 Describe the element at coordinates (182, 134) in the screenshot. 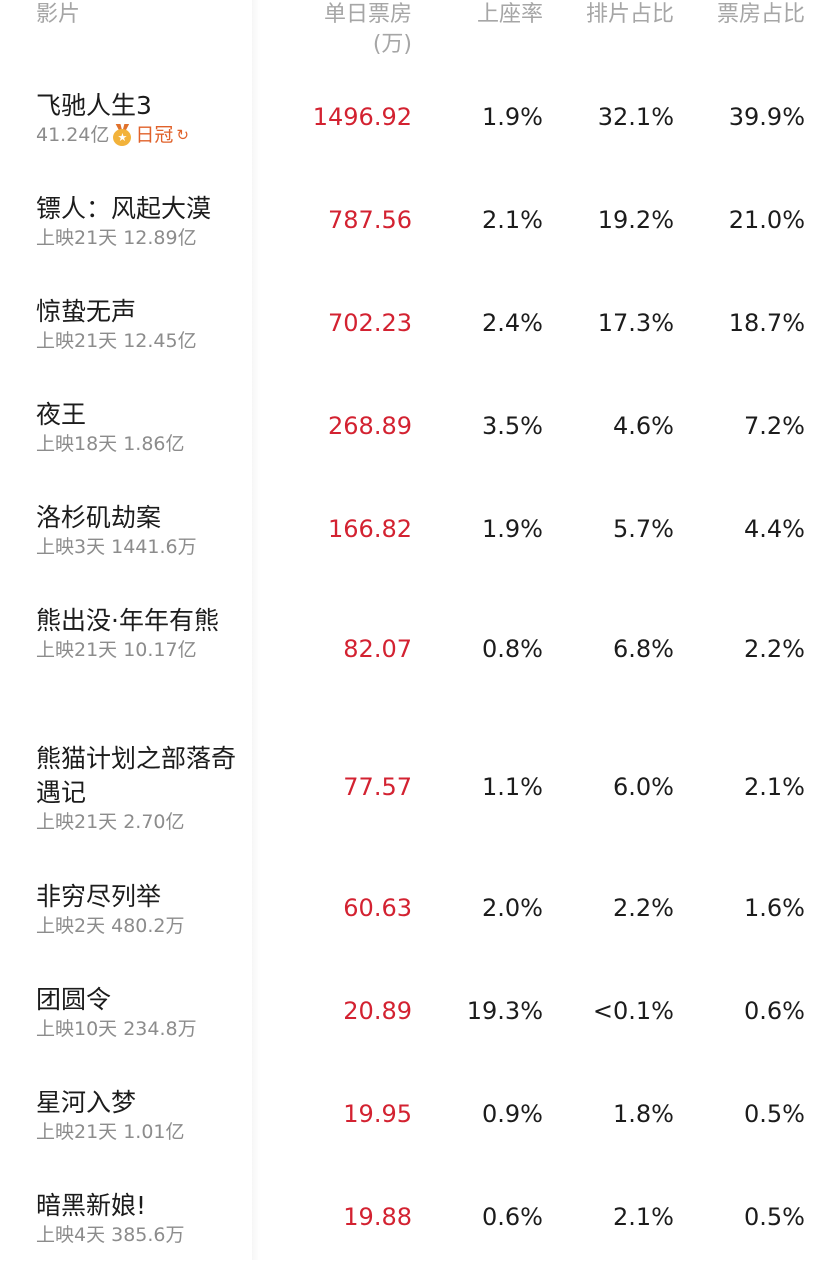

I see `refresh-icon: ↻` at that location.